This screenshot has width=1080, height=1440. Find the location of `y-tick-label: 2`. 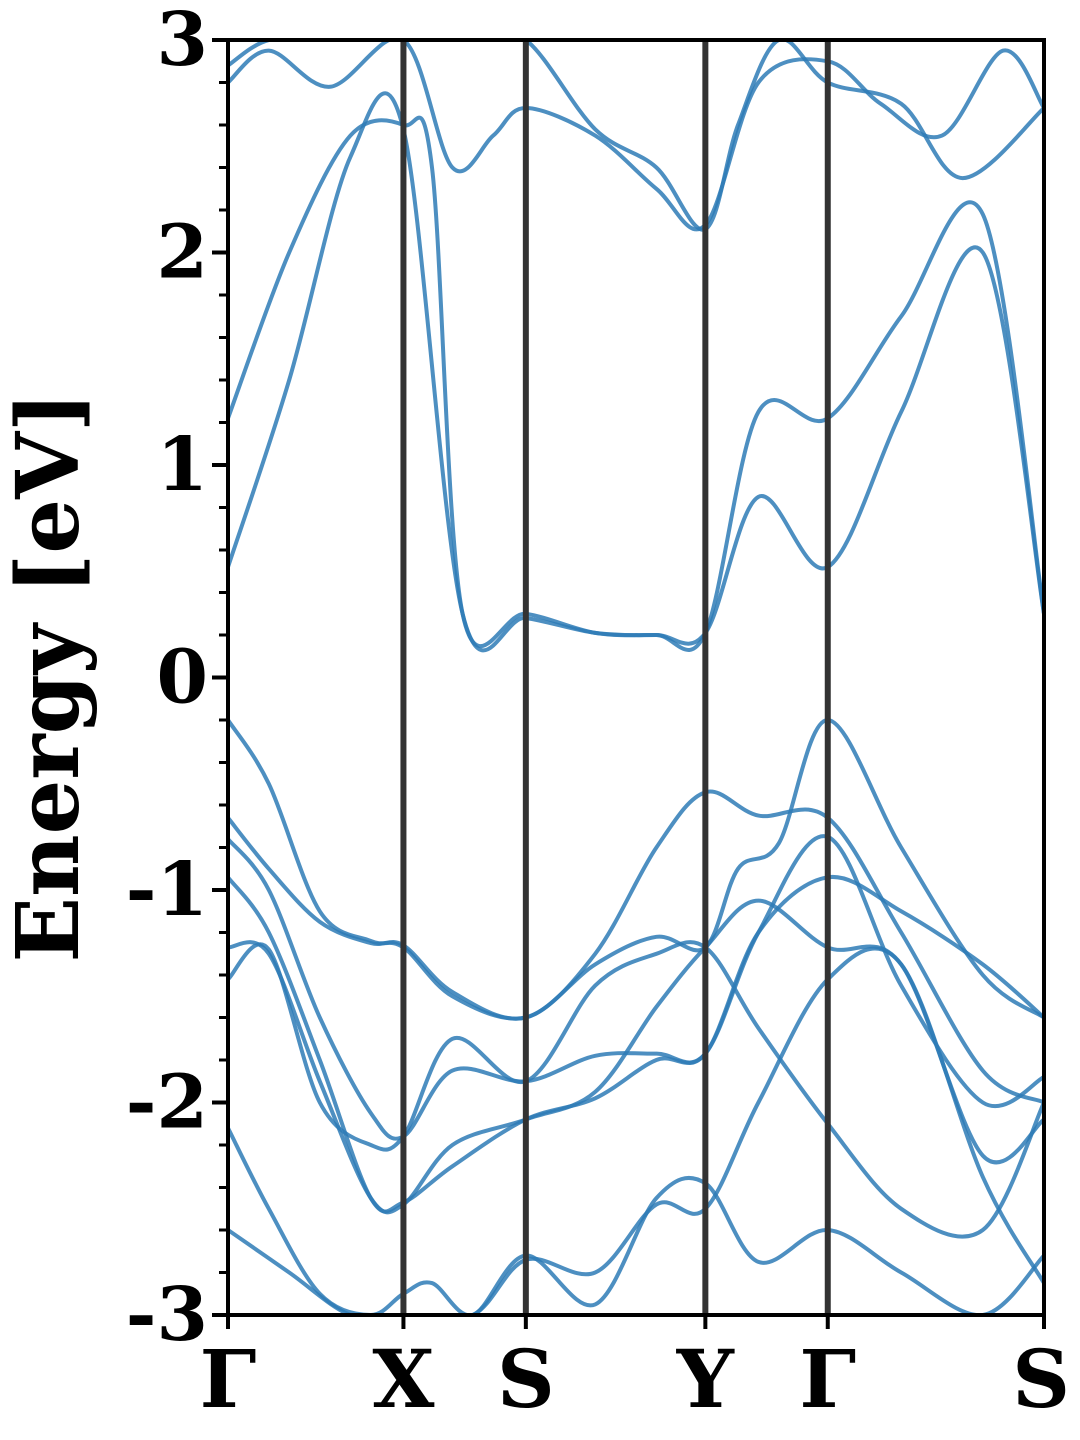

y-tick-label: 2 is located at coordinates (183, 253).